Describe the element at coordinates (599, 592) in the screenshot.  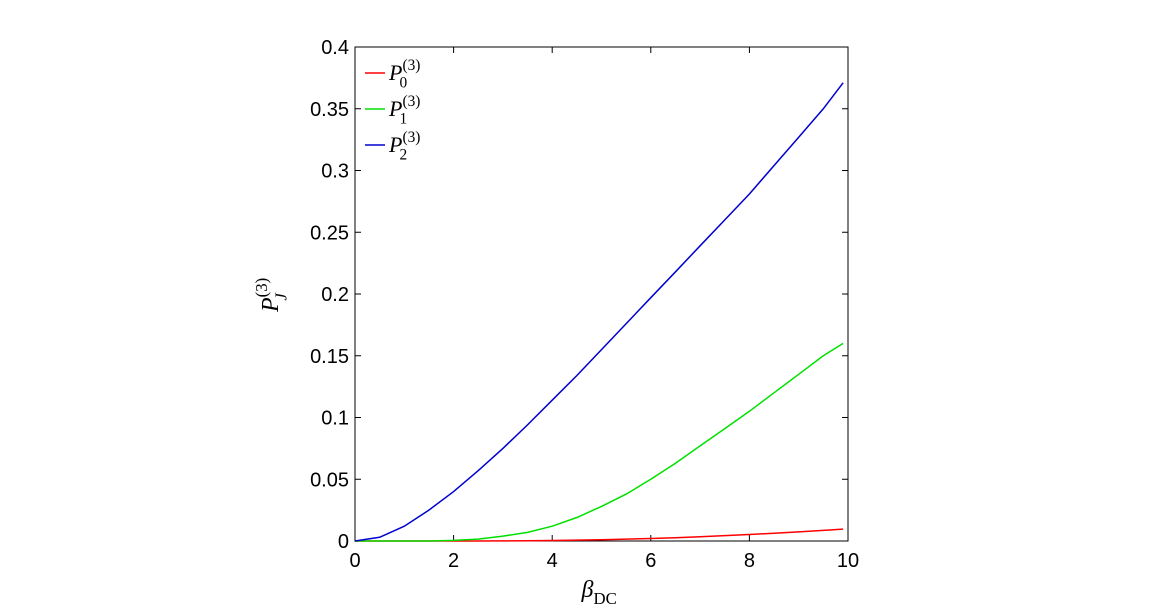
I see `x-axis-label: βDC` at that location.